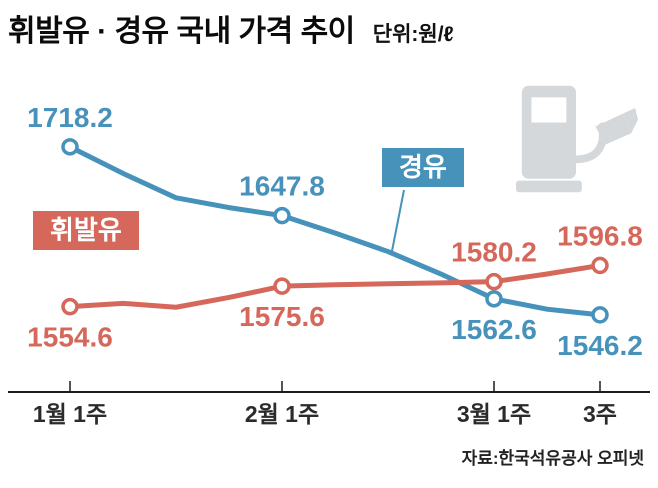 Image resolution: width=658 pixels, height=488 pixels. I want to click on x-tick-label: 3월 1주, so click(494, 414).